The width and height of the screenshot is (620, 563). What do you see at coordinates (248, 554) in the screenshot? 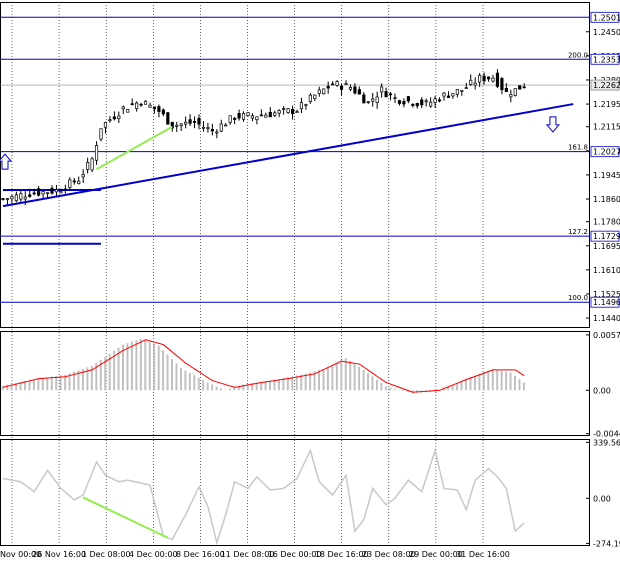
I see `x-tick-label: 11 Dec 08:00` at bounding box center [248, 554].